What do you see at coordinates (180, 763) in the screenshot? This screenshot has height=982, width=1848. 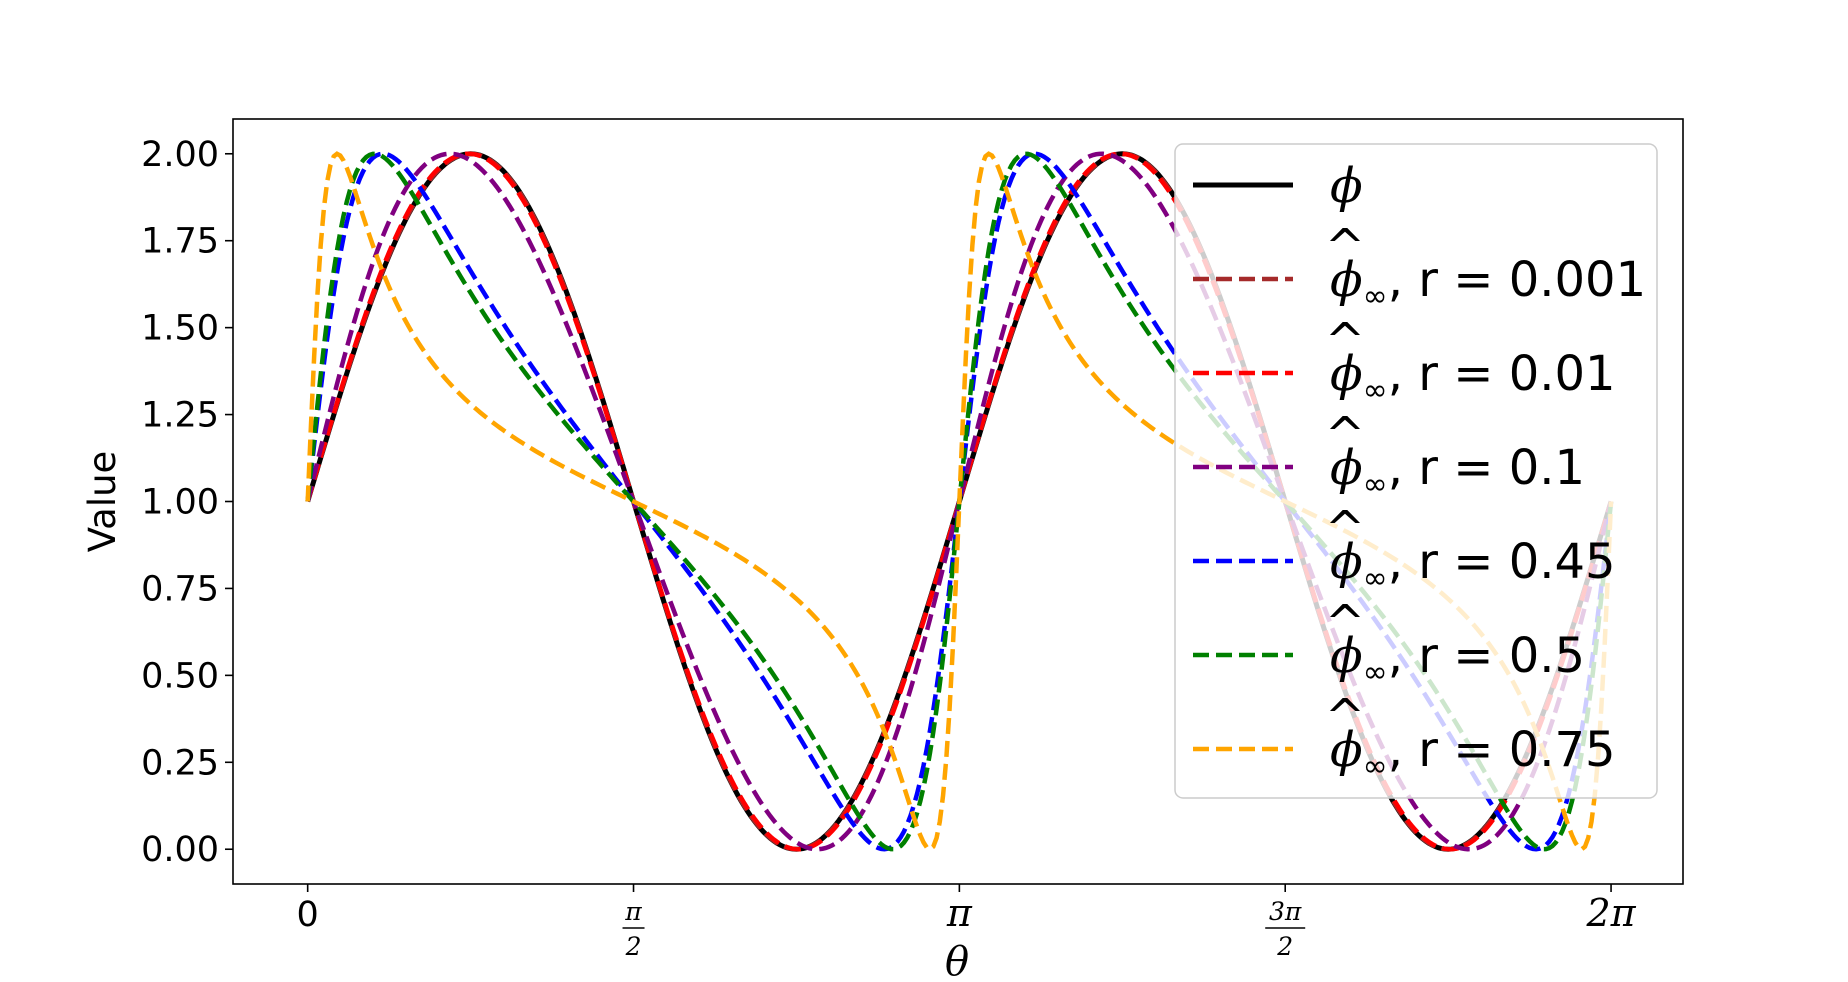 I see `y-tick-label: 0.25` at bounding box center [180, 763].